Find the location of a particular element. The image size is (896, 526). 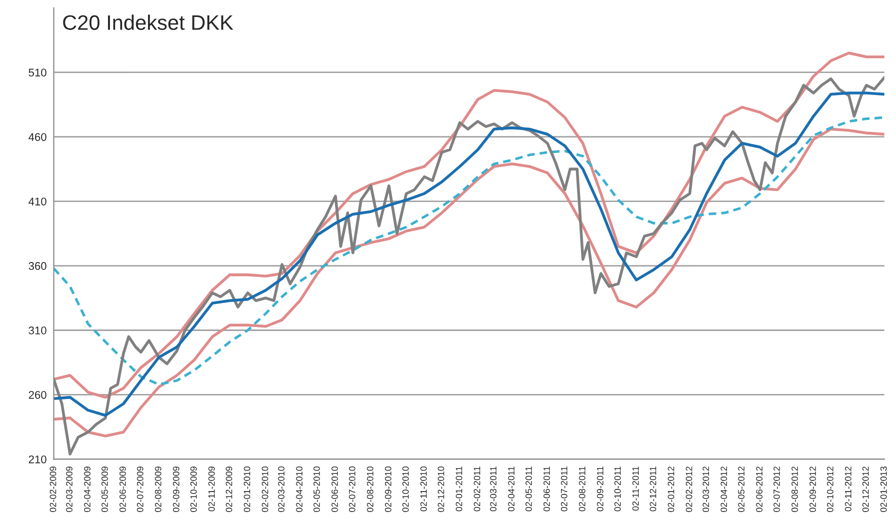

y-tick-label: 460 is located at coordinates (37, 137).